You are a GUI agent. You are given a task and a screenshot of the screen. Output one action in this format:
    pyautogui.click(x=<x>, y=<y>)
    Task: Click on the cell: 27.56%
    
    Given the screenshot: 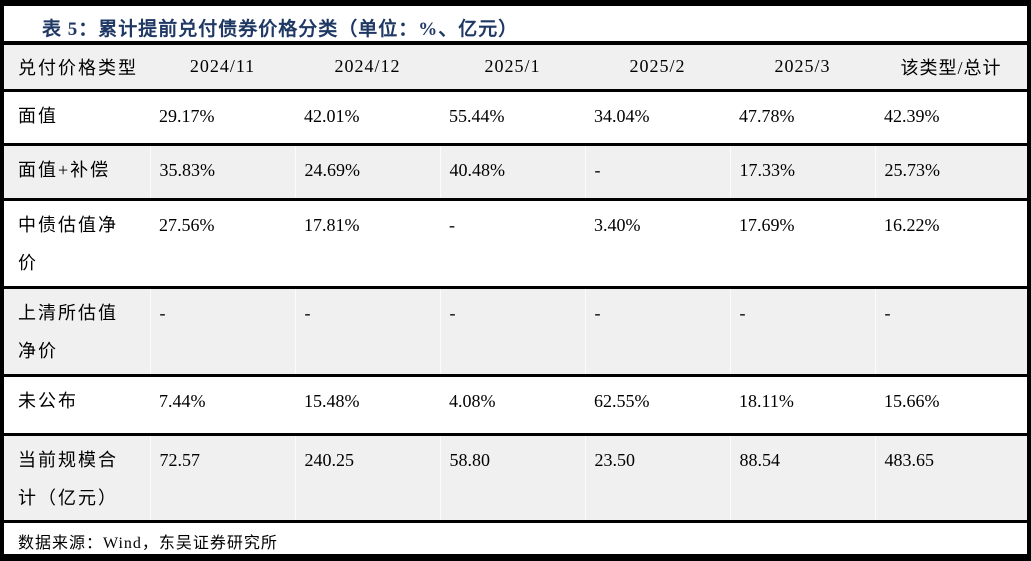 What is the action you would take?
    pyautogui.click(x=222, y=244)
    